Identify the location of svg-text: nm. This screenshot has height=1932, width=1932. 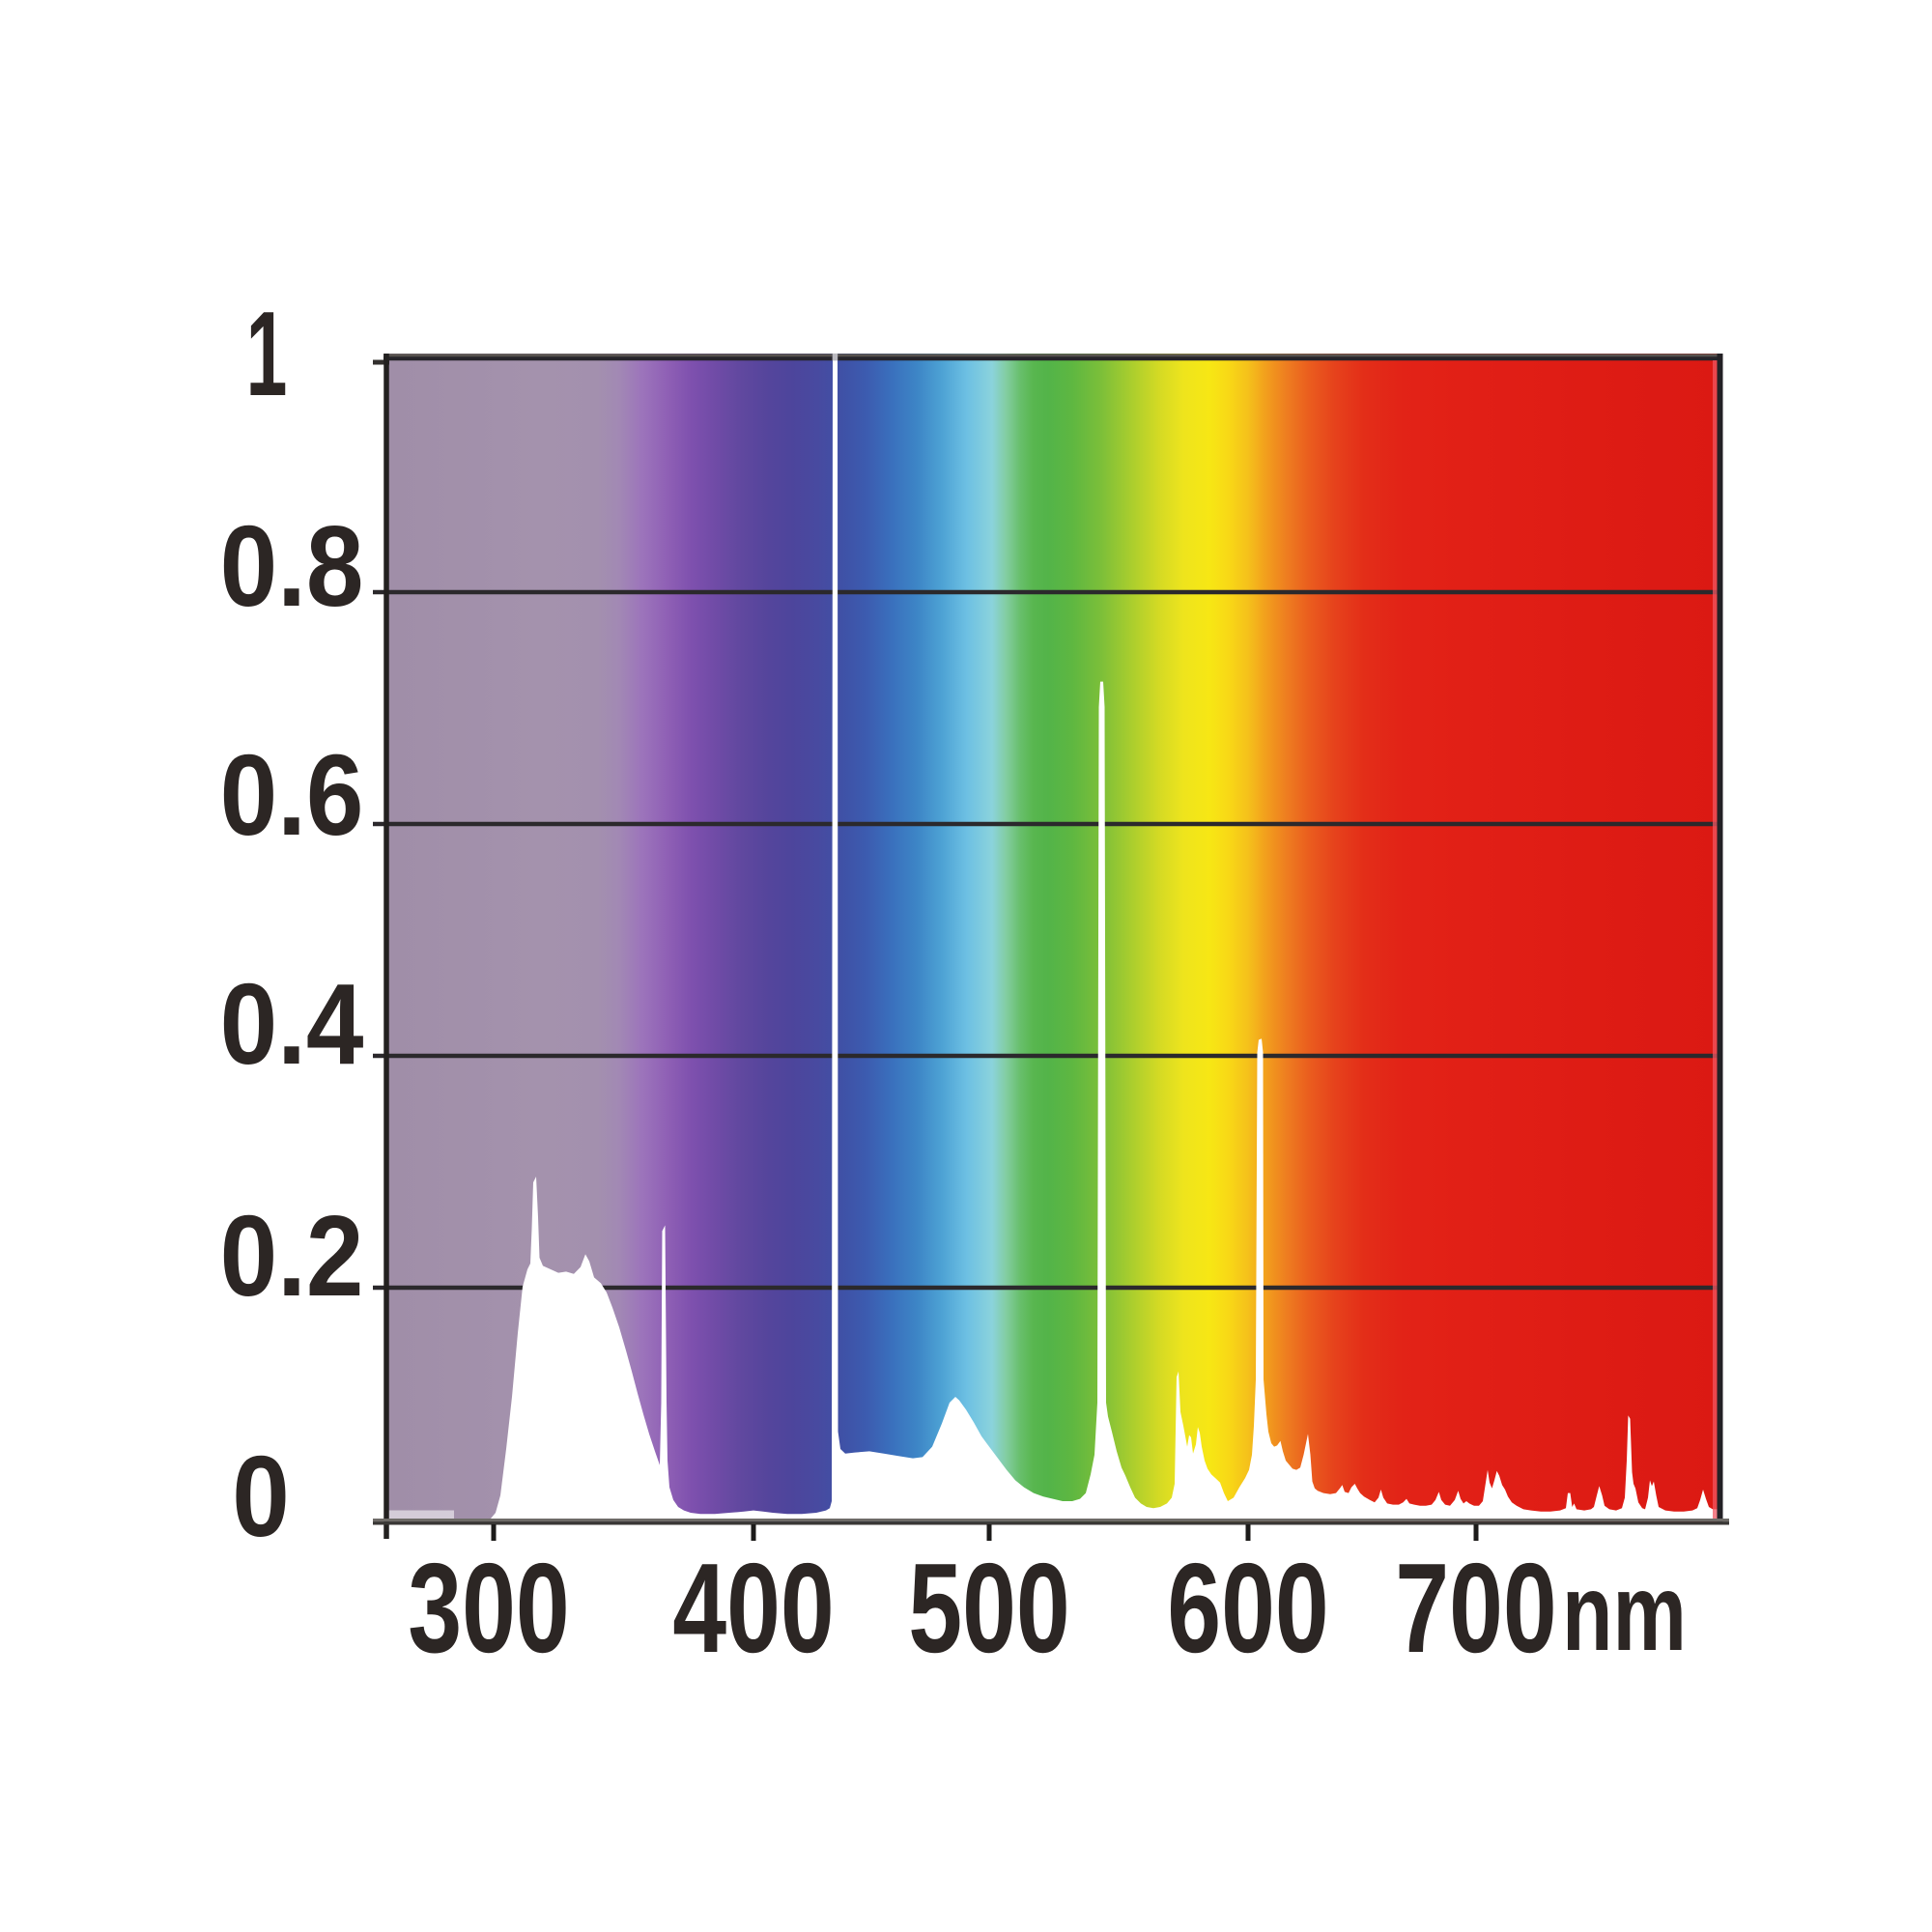
(1624, 1613).